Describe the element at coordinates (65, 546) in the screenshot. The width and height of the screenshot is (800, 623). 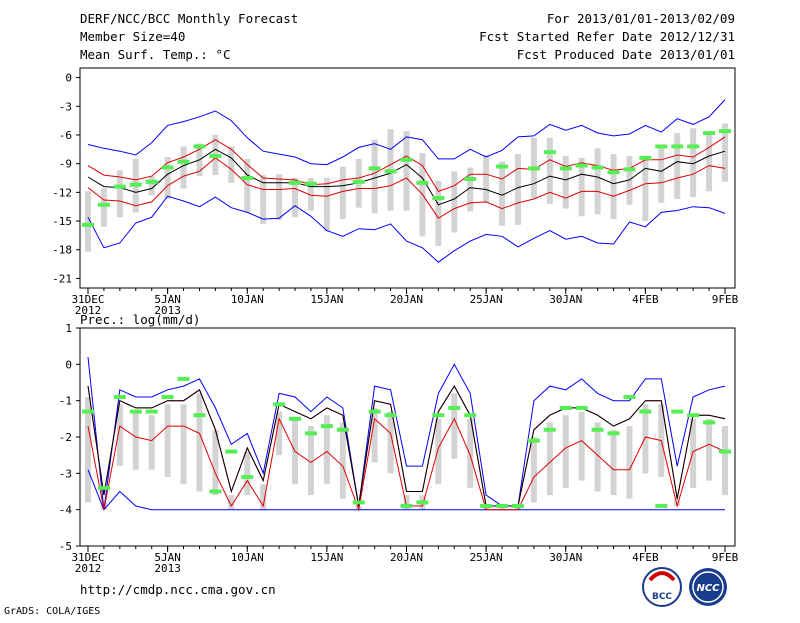
I see `y-tick-label: -5` at that location.